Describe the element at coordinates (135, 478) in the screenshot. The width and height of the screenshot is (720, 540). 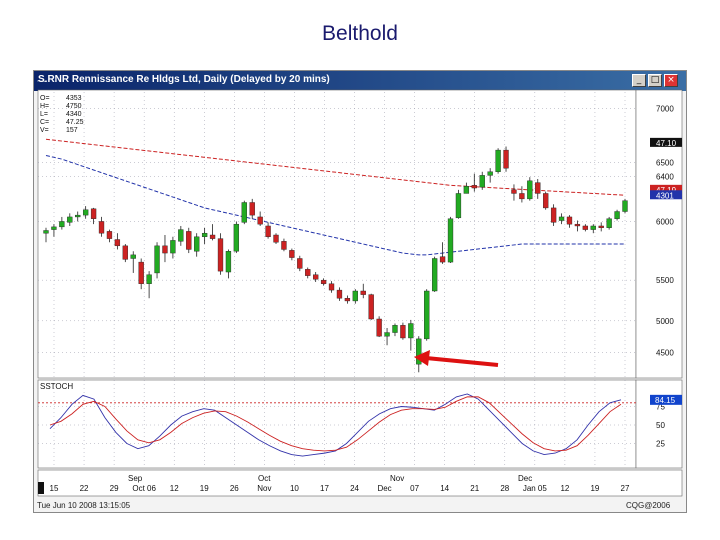
I see `x-month-label: Sep` at that location.